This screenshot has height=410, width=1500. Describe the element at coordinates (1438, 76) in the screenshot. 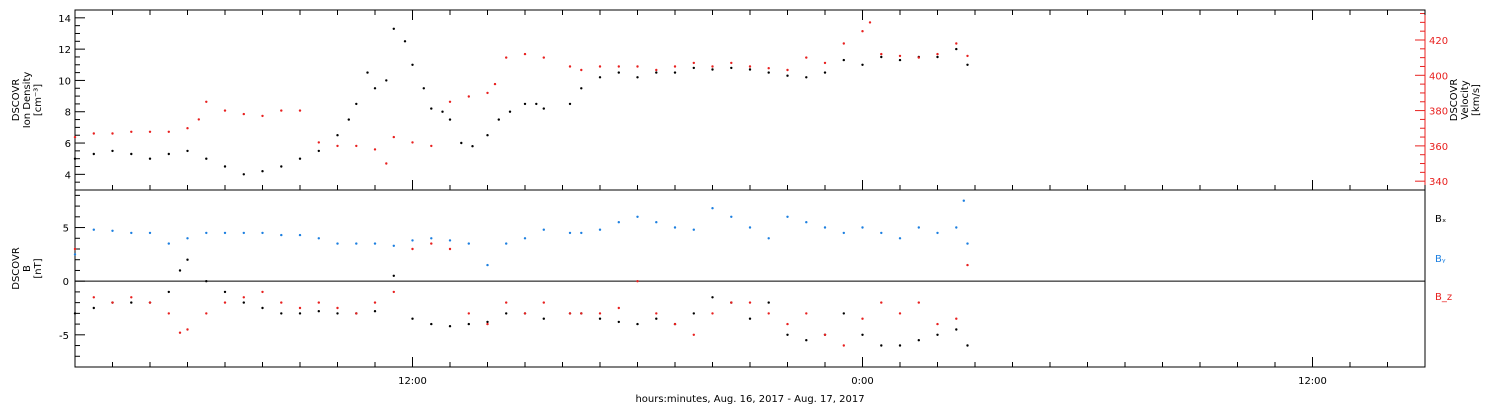

I see `velocity-tick-label: 400` at that location.